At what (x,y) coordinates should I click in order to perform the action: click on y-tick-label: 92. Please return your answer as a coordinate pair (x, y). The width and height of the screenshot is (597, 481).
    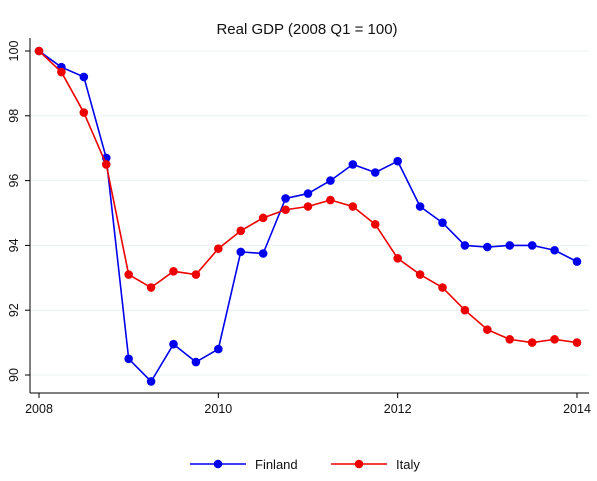
    Looking at the image, I should click on (14, 310).